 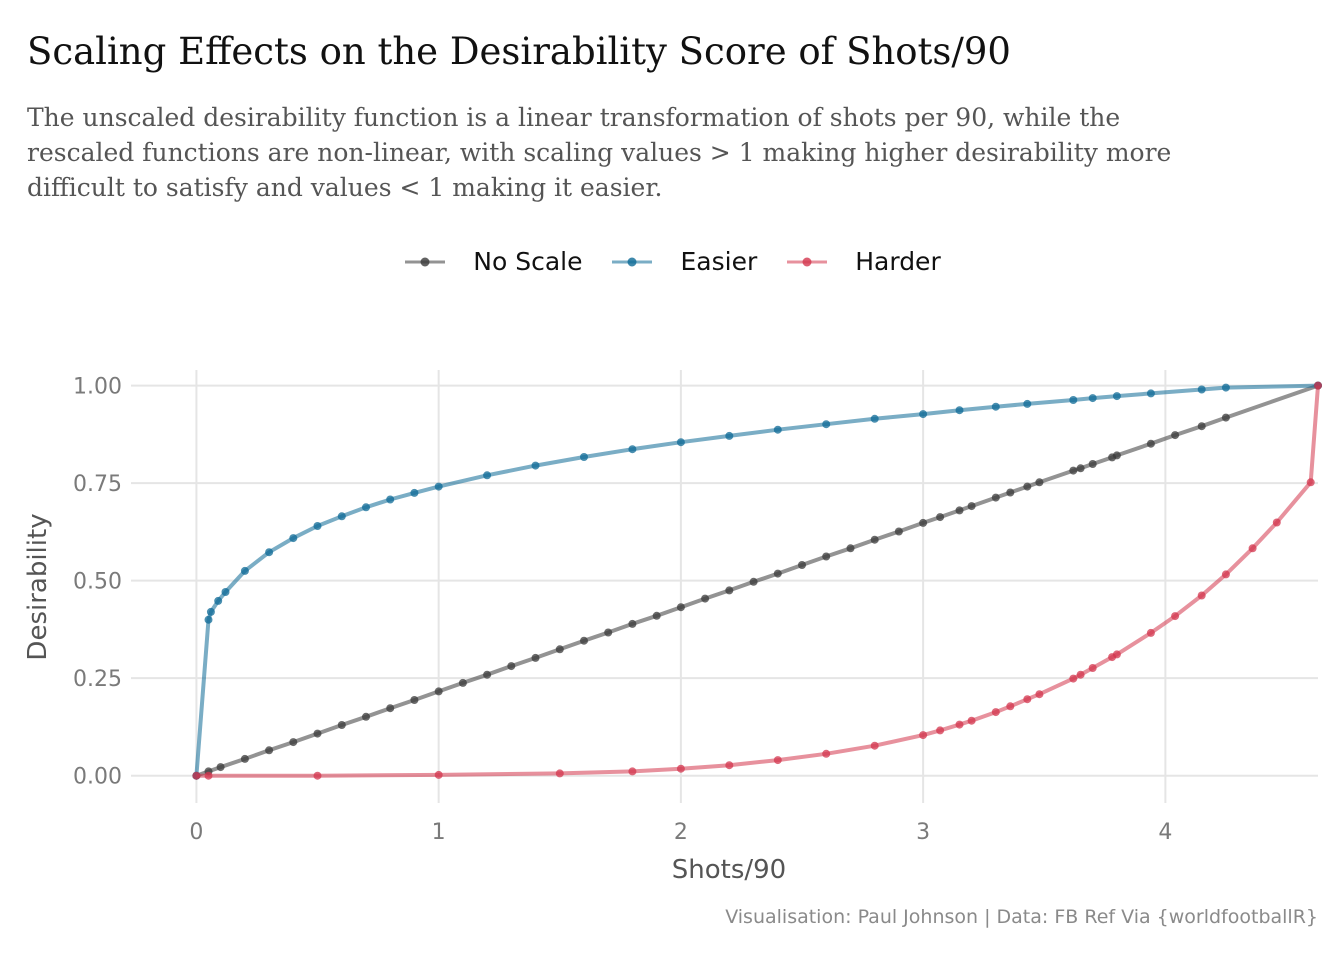 I want to click on legend-item-easier: Easier, so click(x=683, y=261).